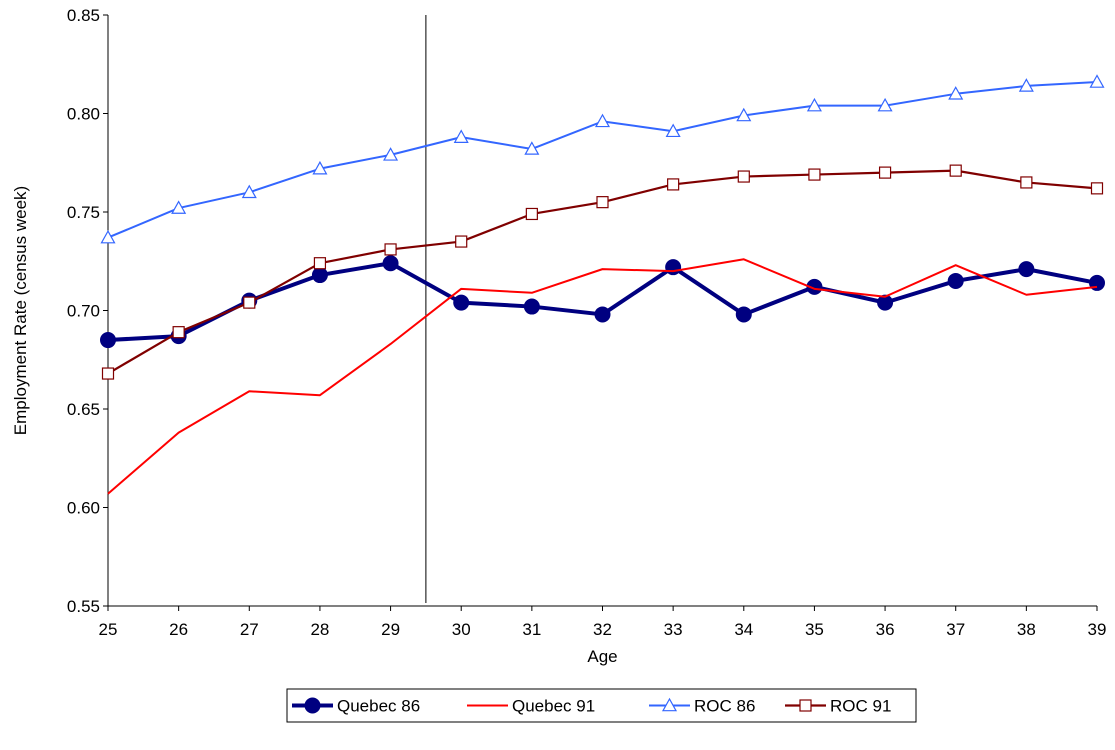  I want to click on x-tick-label: 26, so click(178, 629).